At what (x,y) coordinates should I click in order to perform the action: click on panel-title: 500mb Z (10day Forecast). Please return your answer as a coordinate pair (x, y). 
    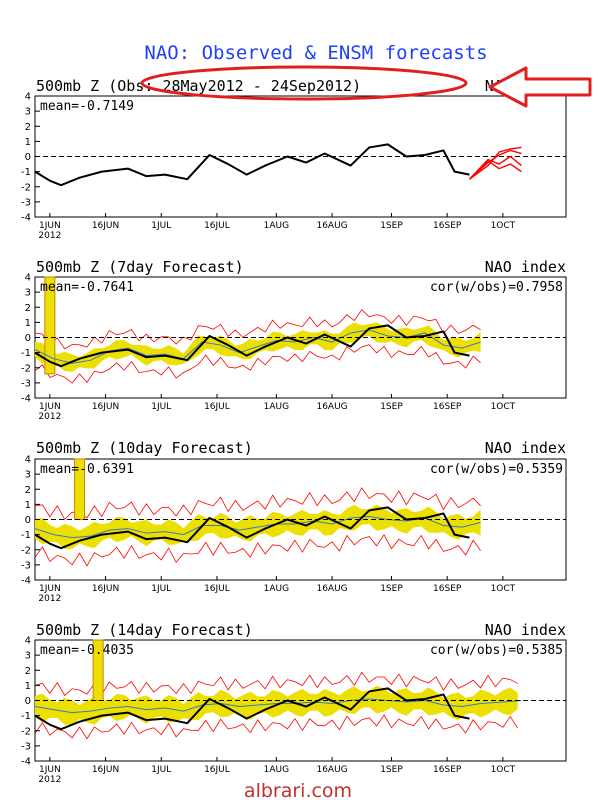
    Looking at the image, I should click on (144, 448).